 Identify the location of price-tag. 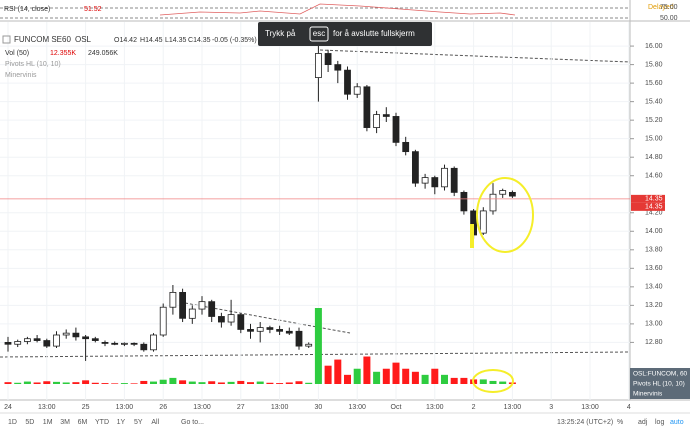
(648, 198).